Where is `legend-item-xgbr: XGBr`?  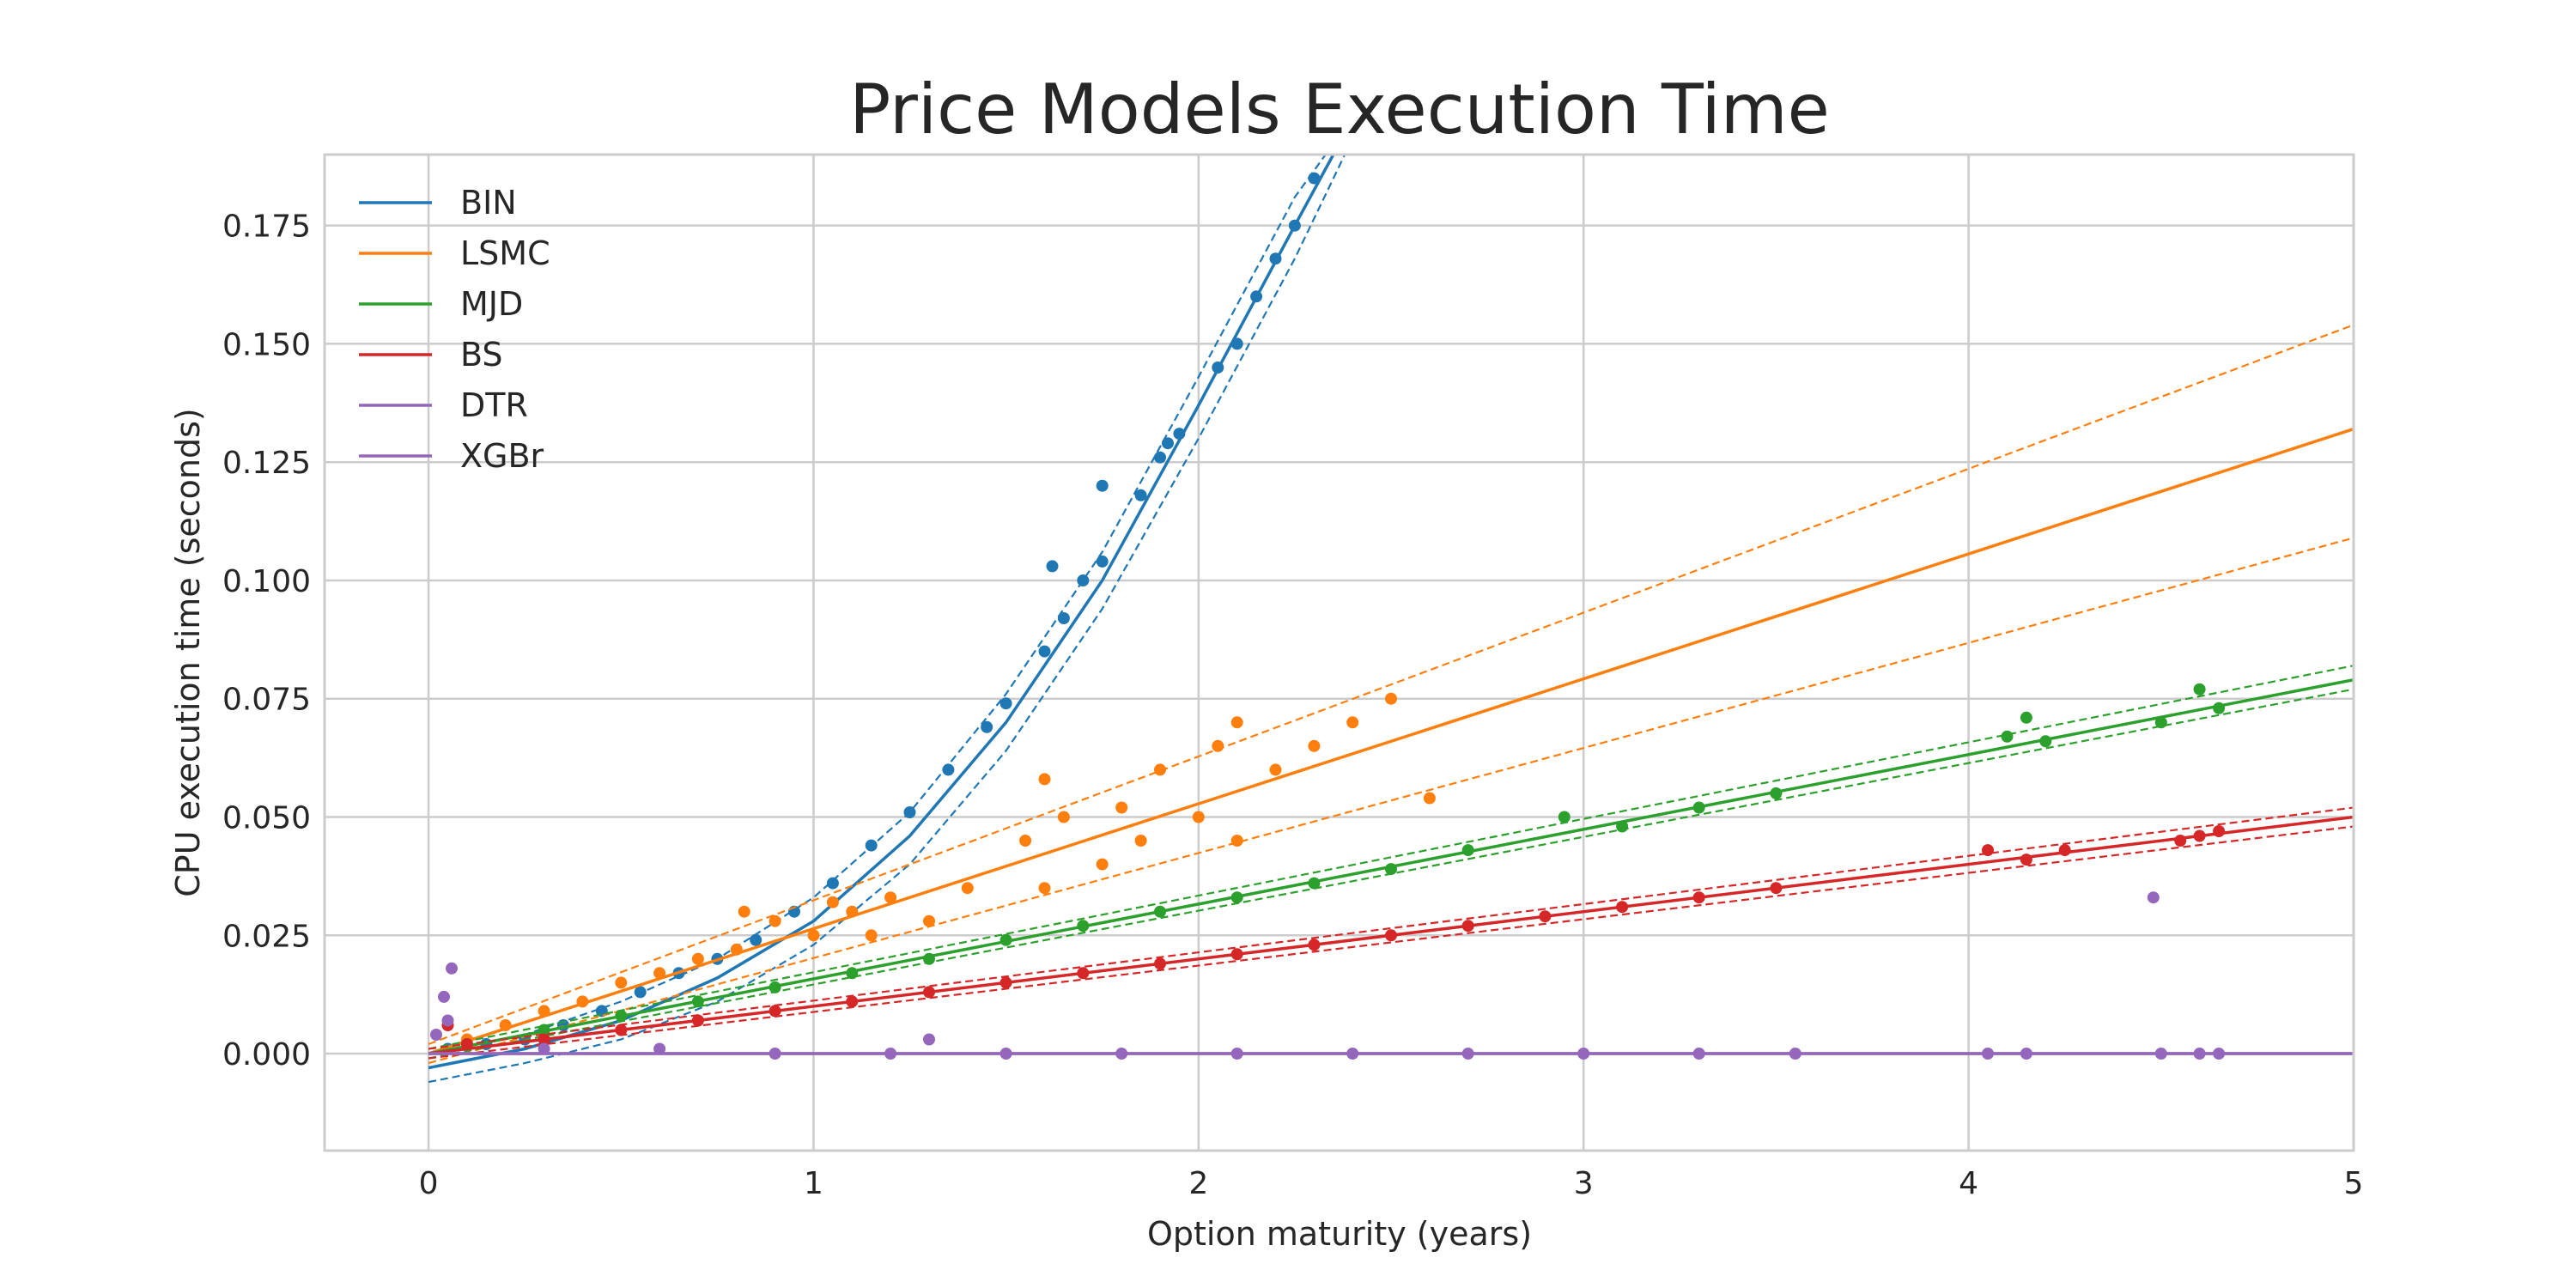 legend-item-xgbr: XGBr is located at coordinates (452, 456).